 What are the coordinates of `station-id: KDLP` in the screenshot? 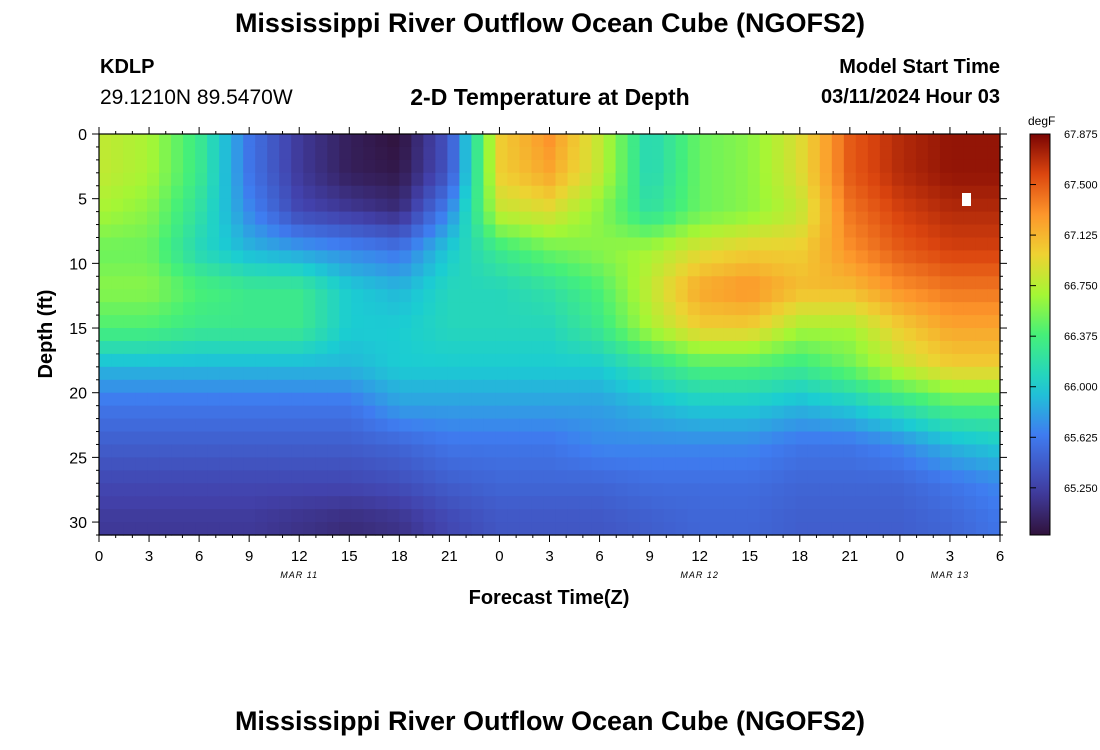 It's located at (127, 67).